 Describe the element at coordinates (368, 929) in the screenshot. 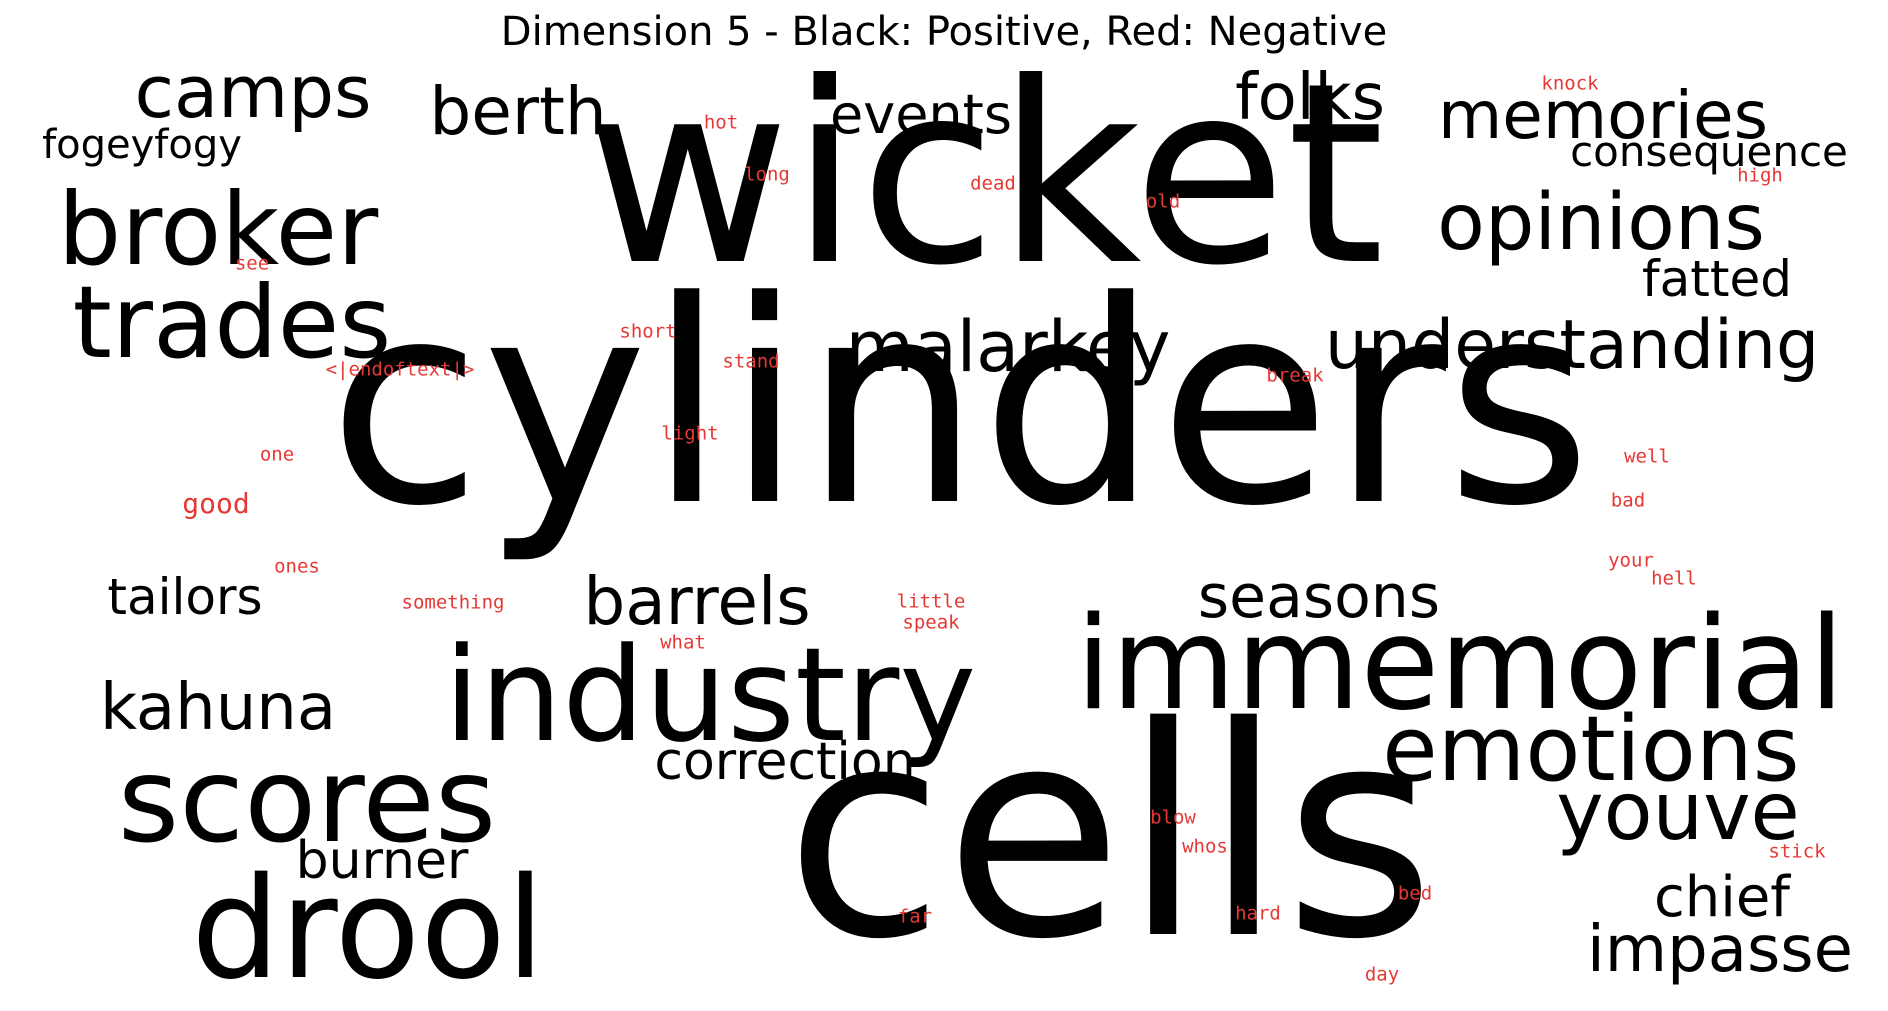

I see `word-drool: drool` at that location.